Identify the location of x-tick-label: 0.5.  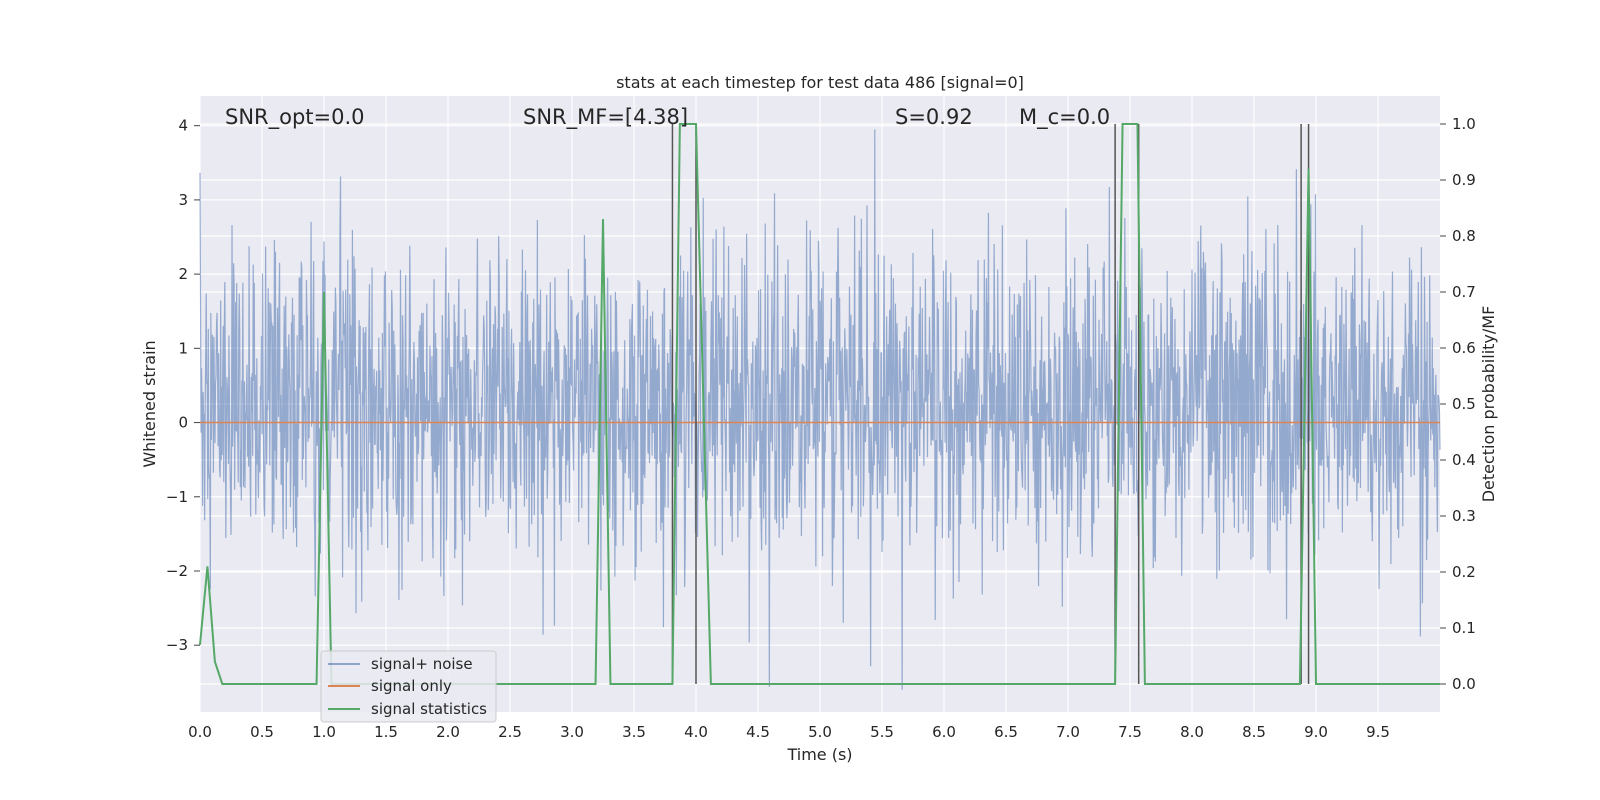
(262, 732).